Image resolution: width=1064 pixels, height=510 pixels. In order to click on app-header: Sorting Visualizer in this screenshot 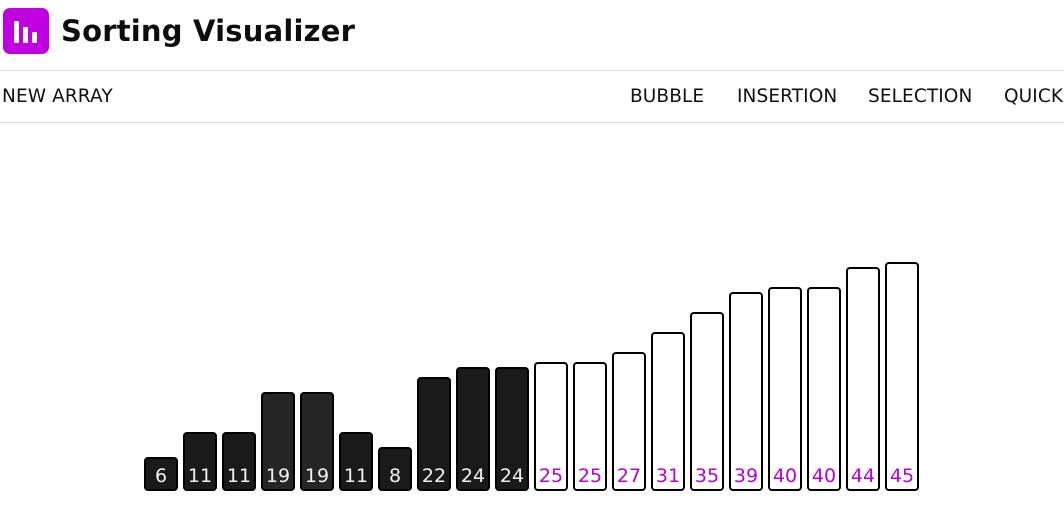, I will do `click(532, 35)`.